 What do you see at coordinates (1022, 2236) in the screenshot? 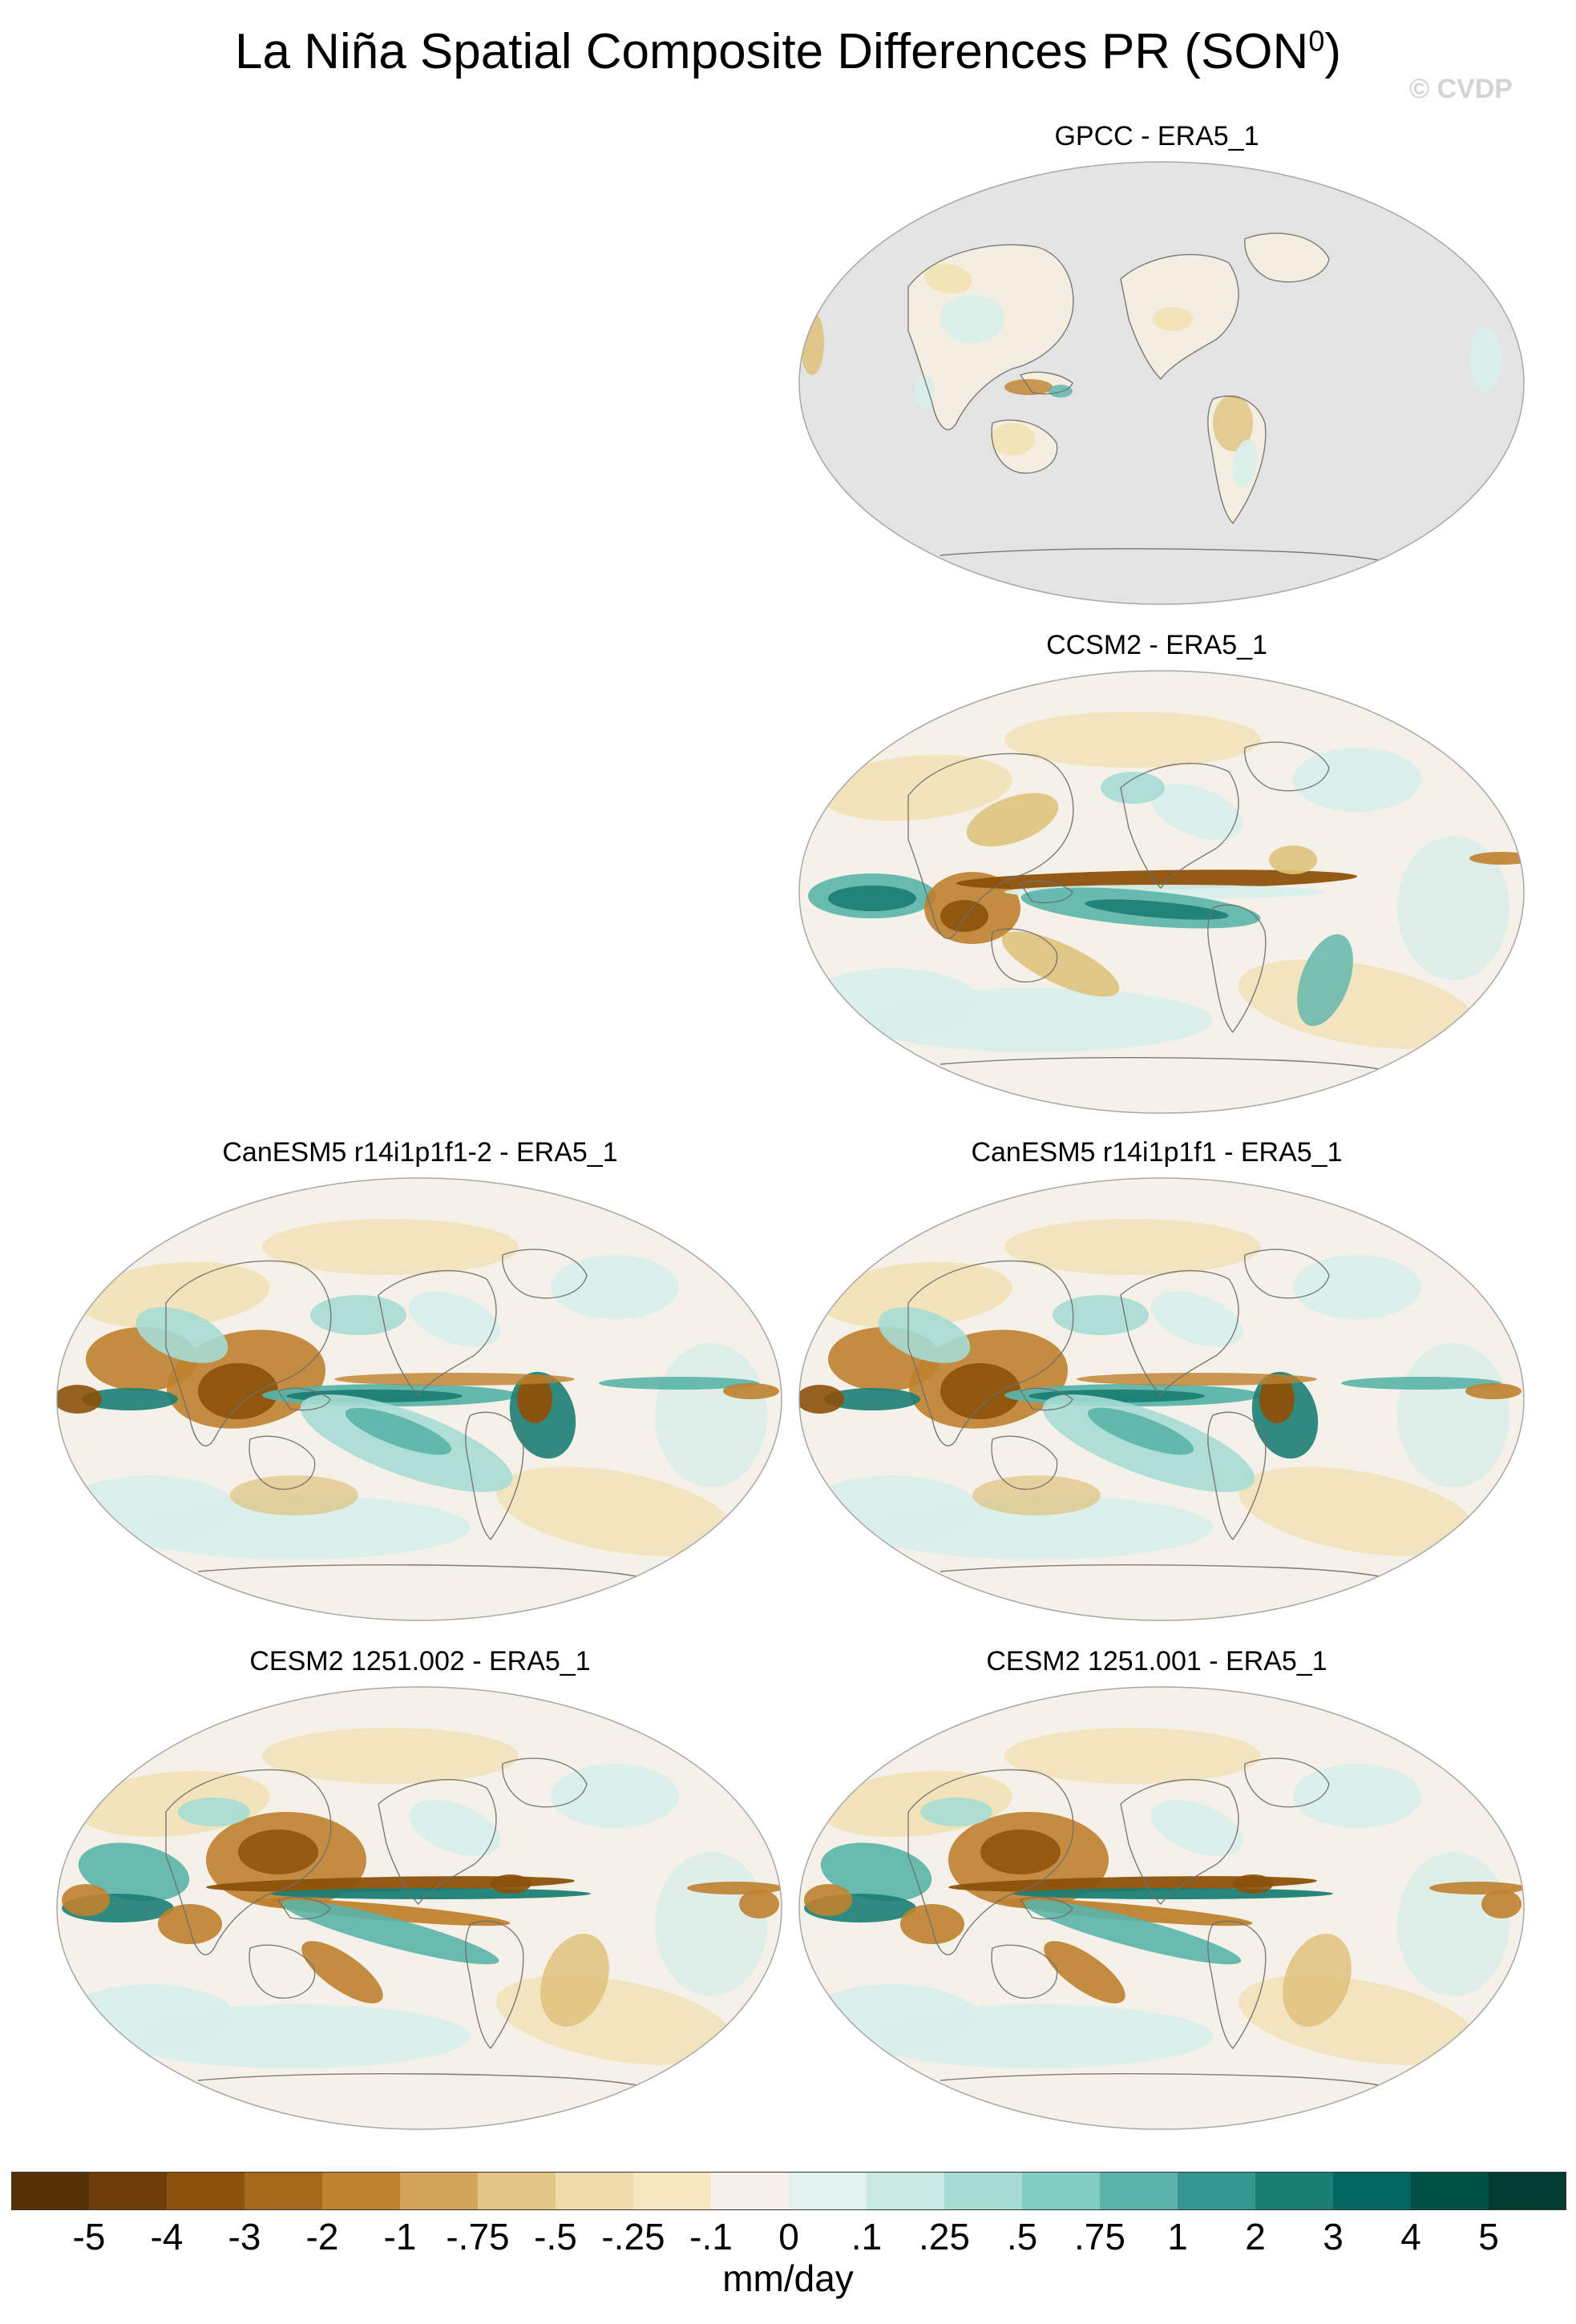
I see `colorbar-tick-label: .5` at bounding box center [1022, 2236].